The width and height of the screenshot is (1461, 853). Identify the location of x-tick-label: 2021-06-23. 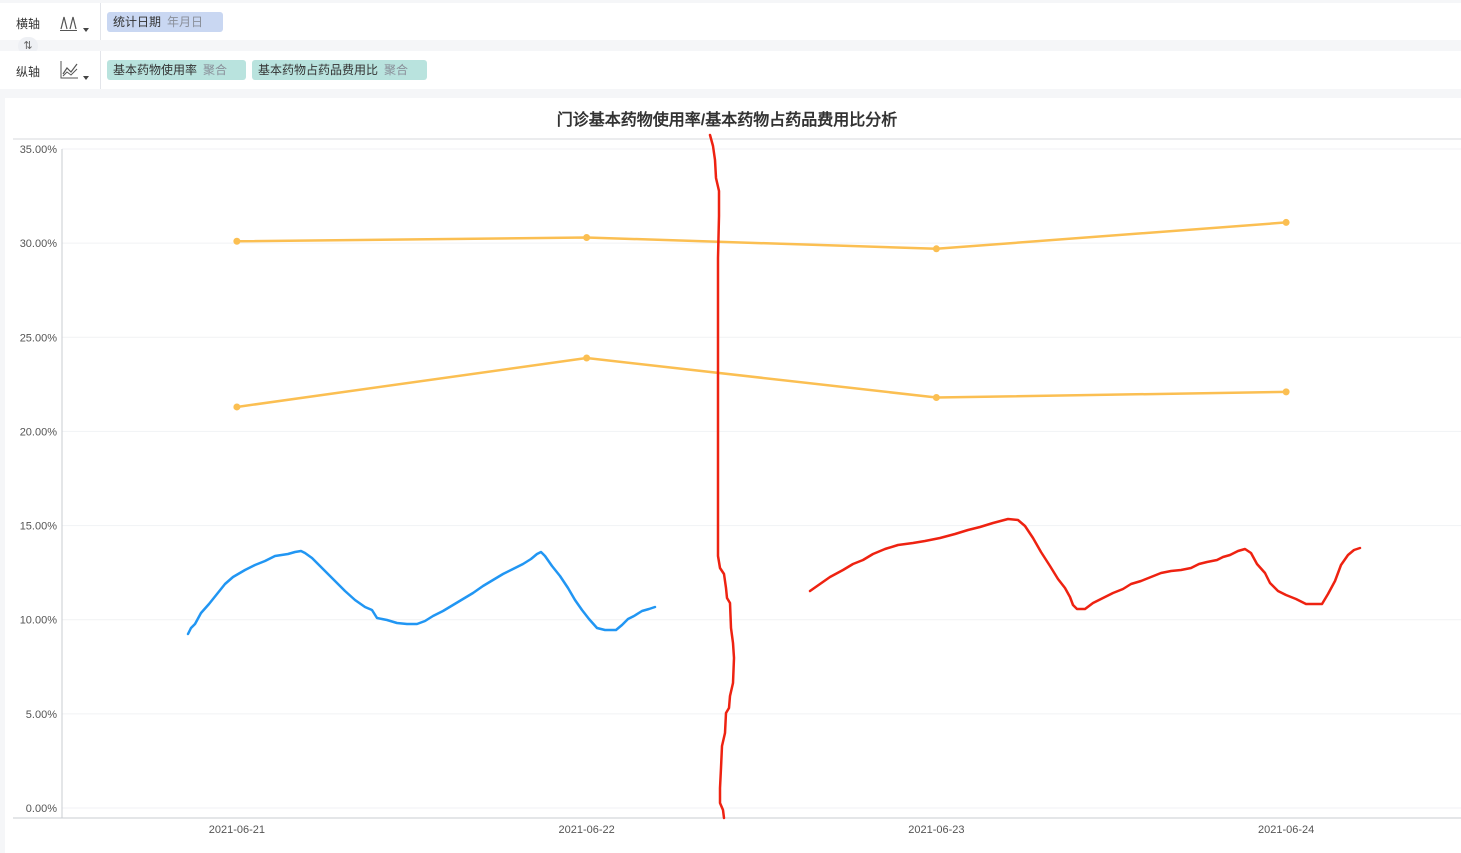
(936, 830).